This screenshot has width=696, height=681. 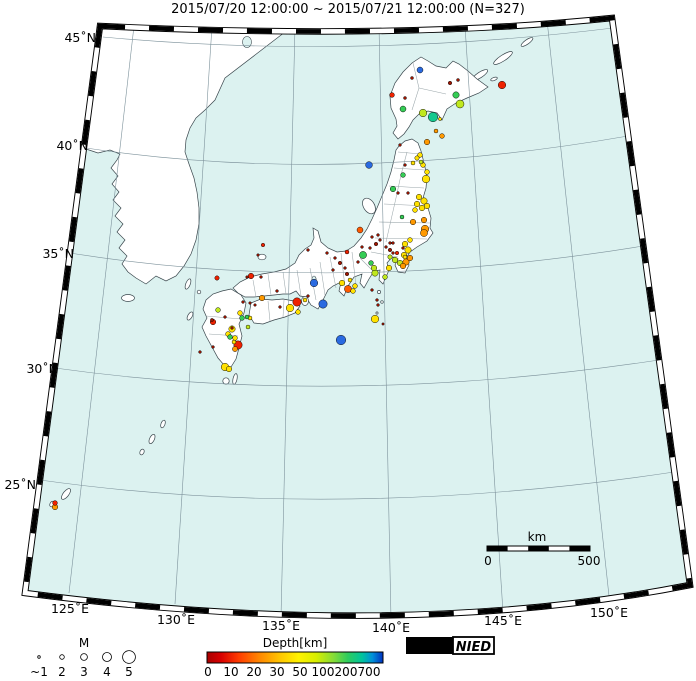 I want to click on depth-tick-label: 200, so click(x=346, y=672).